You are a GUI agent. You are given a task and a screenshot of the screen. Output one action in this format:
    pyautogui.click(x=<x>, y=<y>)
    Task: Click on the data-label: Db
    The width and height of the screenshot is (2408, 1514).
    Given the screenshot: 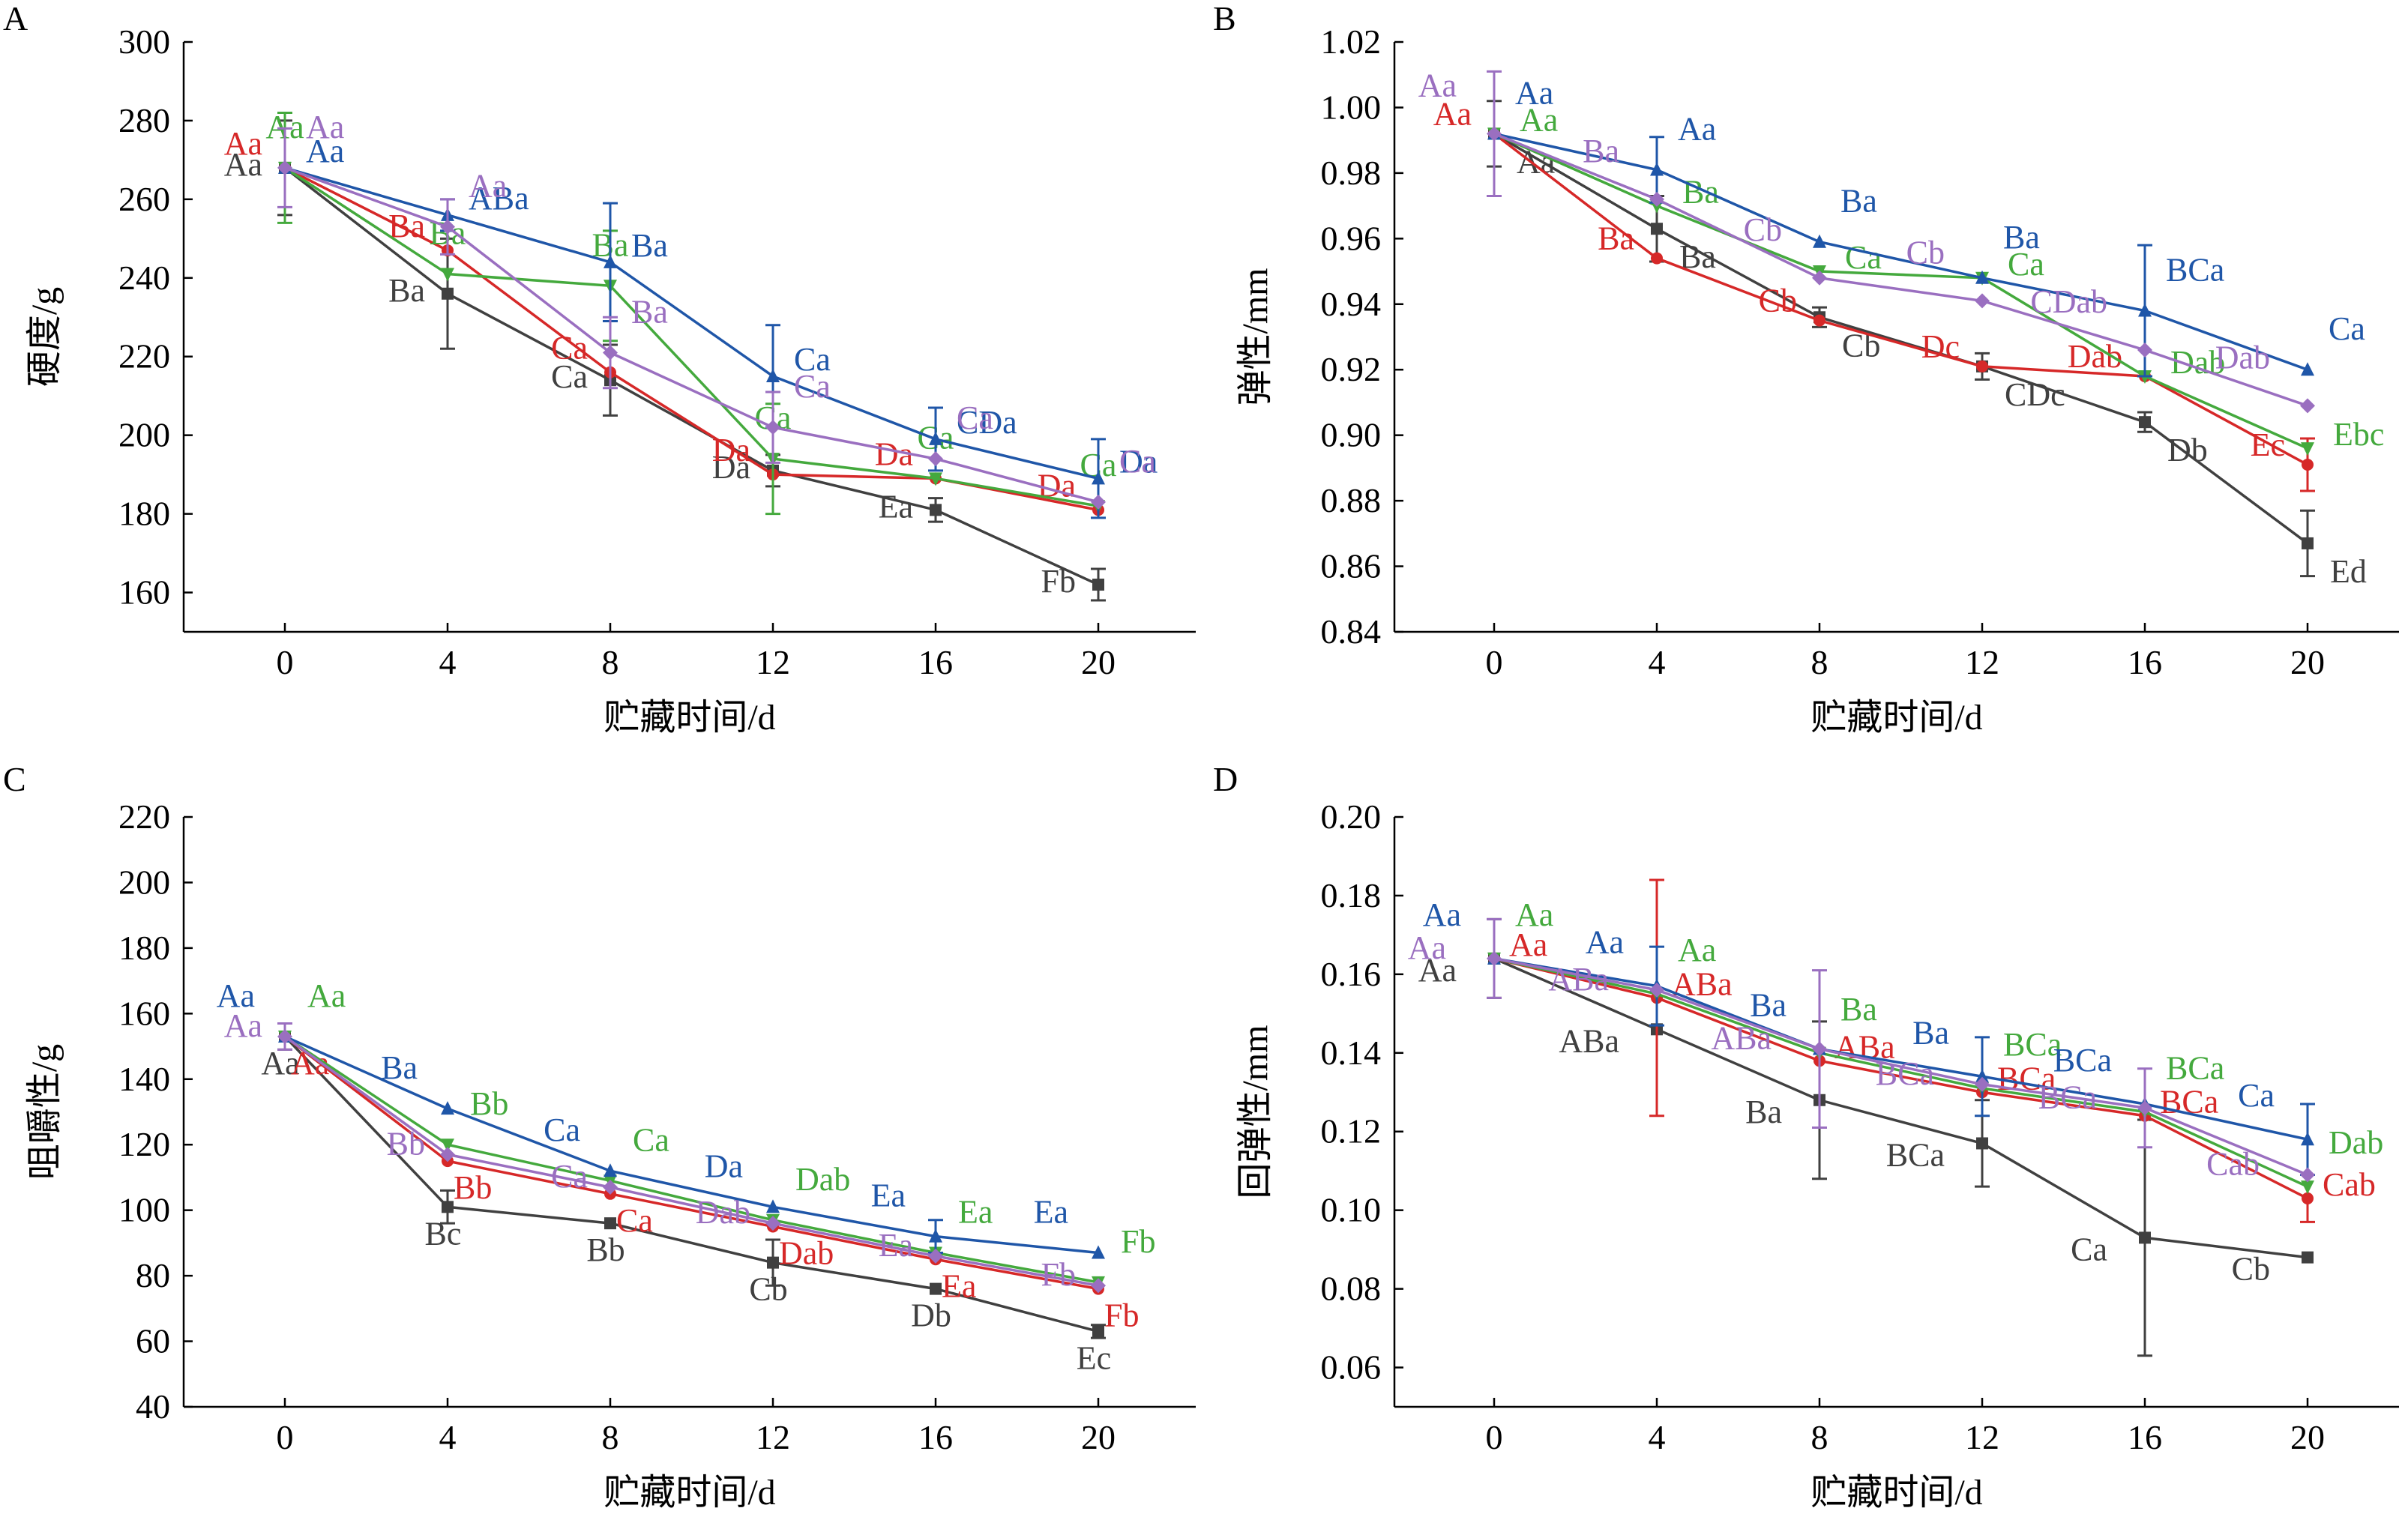 What is the action you would take?
    pyautogui.click(x=2187, y=450)
    